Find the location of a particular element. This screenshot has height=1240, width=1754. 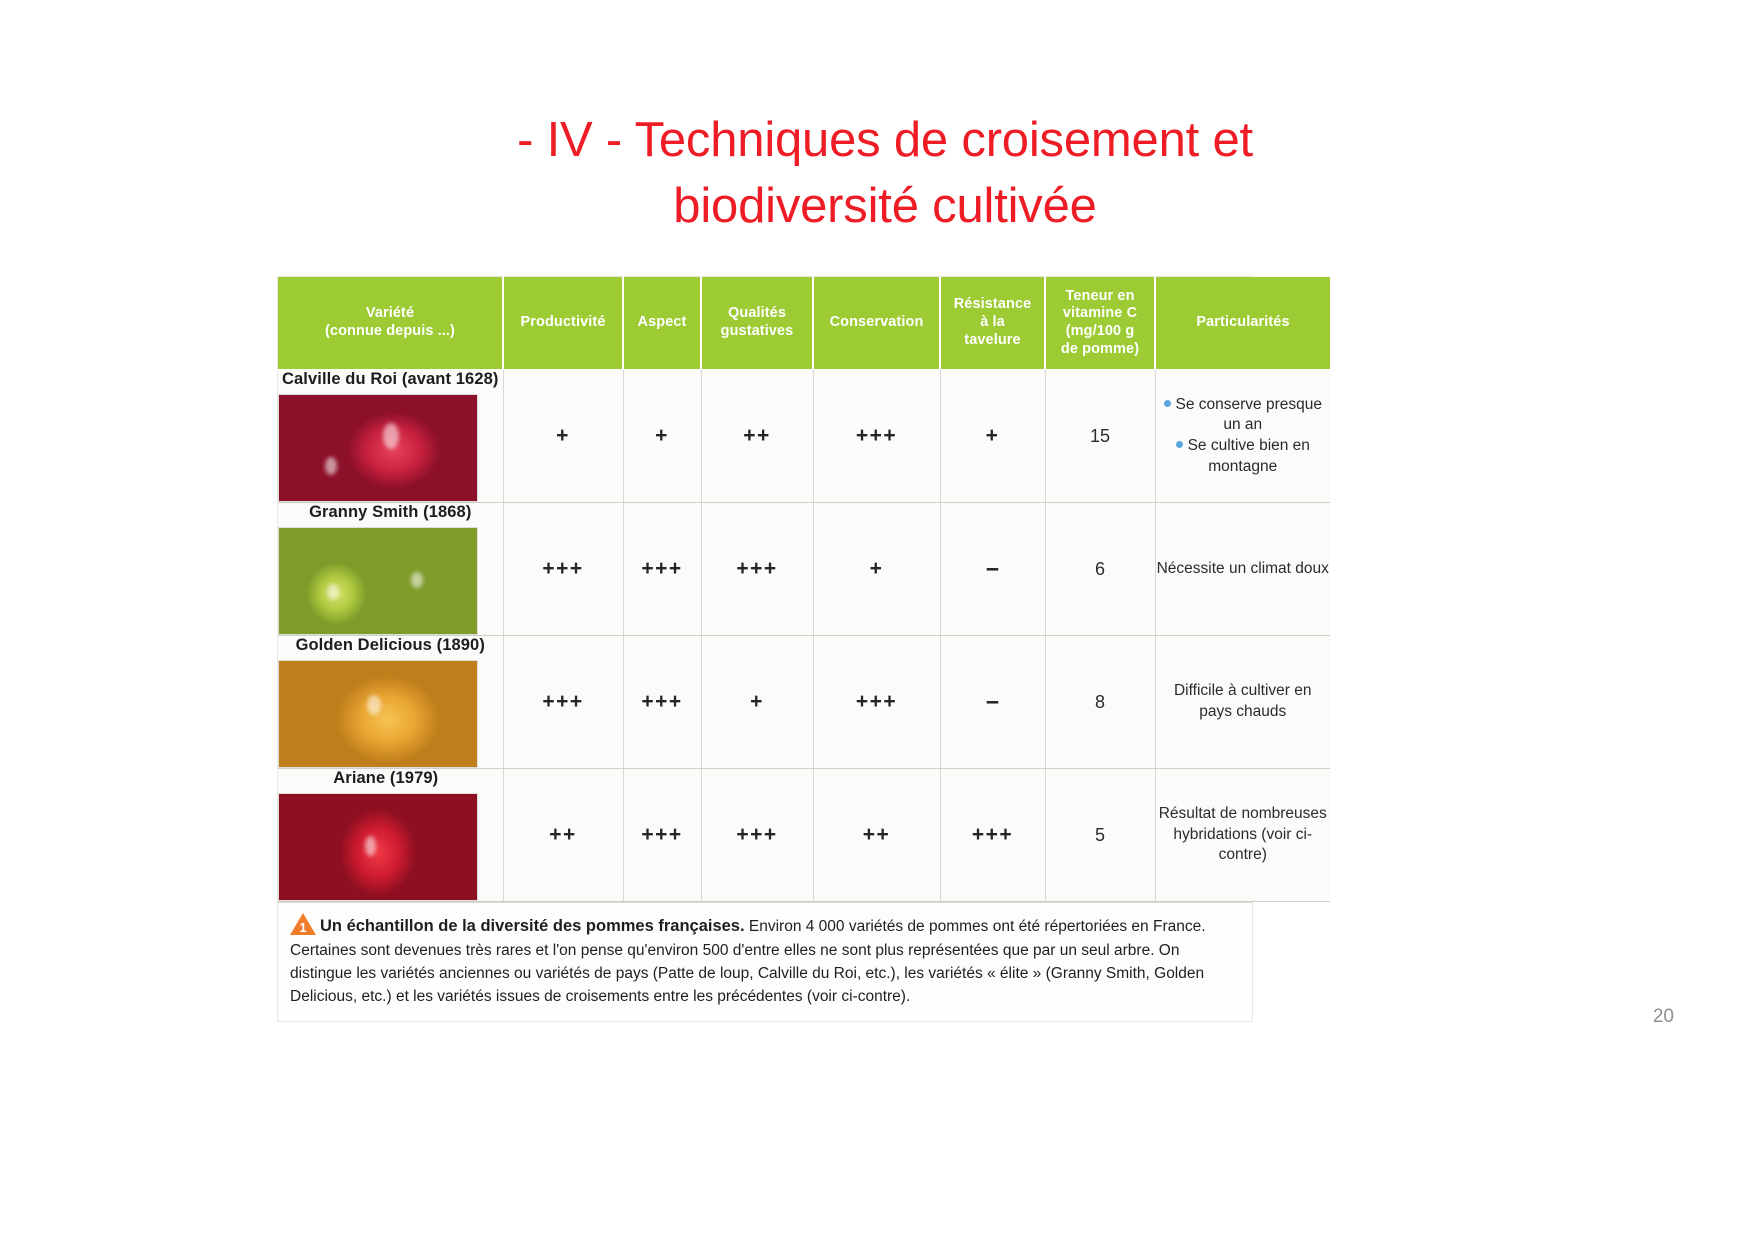

column-header-qualites-gustatives: Qualités gustatives is located at coordinates (757, 323).